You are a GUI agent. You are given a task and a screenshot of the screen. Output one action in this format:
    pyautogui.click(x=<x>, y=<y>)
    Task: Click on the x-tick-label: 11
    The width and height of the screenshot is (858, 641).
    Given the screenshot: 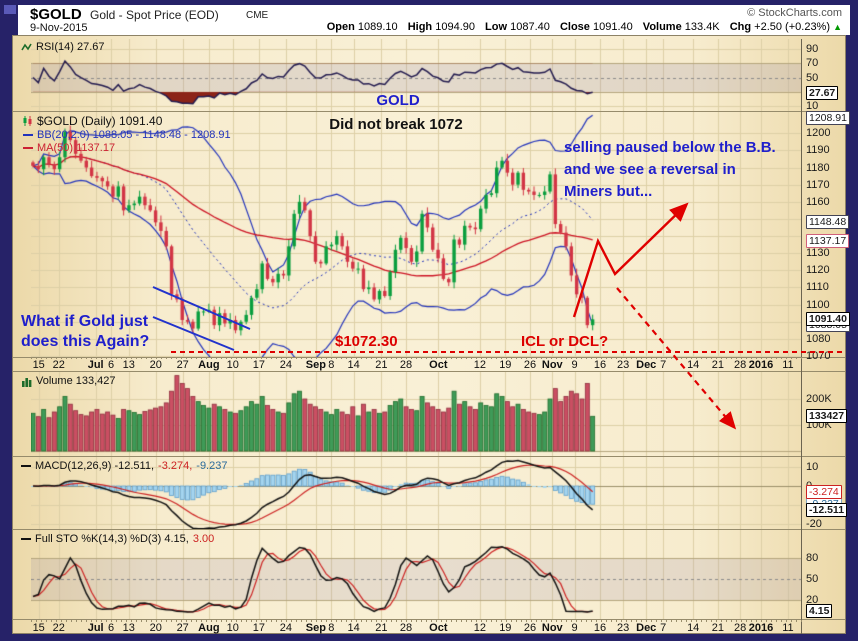 What is the action you would take?
    pyautogui.click(x=788, y=365)
    